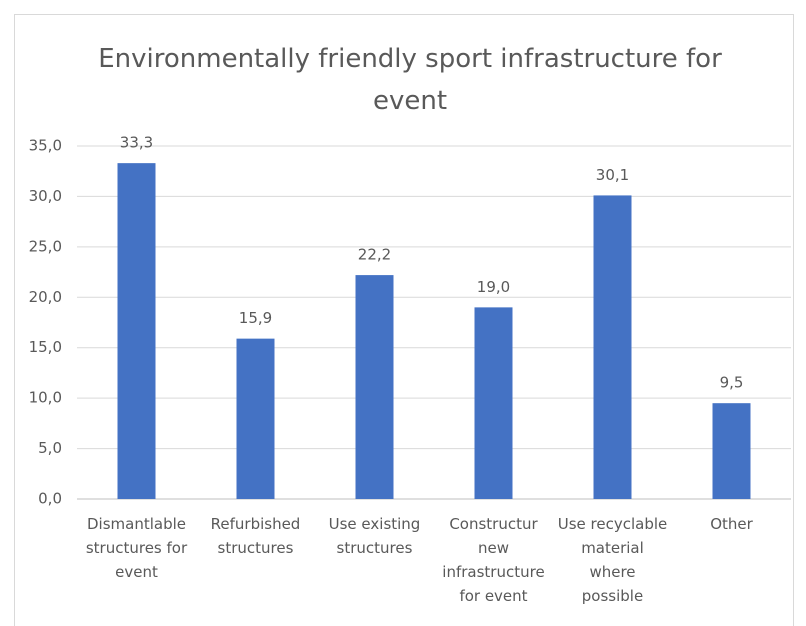 This screenshot has height=626, width=806. I want to click on data-label: 22,2, so click(374, 255).